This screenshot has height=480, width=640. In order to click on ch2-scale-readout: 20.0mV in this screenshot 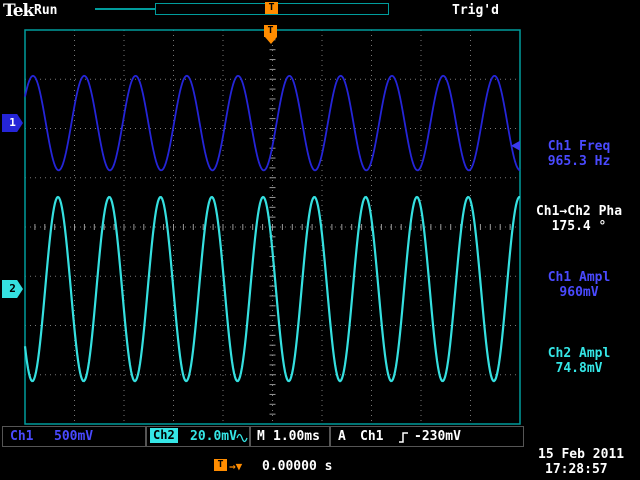, I will do `click(213, 436)`.